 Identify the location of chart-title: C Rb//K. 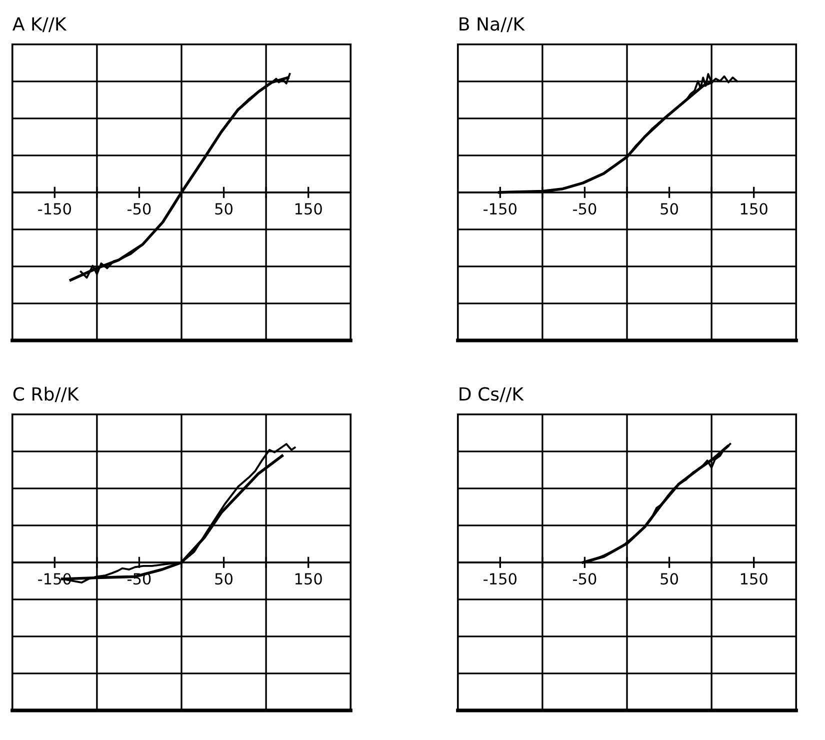
(46, 394).